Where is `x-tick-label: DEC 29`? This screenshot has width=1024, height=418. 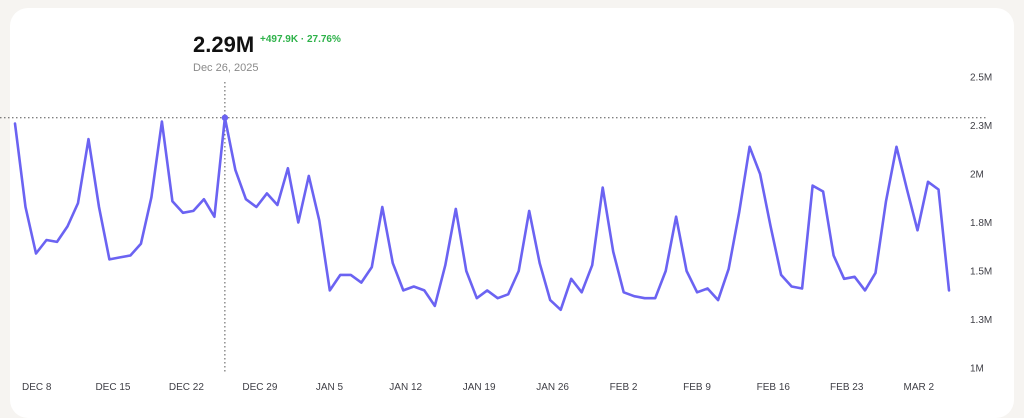 x-tick-label: DEC 29 is located at coordinates (259, 387).